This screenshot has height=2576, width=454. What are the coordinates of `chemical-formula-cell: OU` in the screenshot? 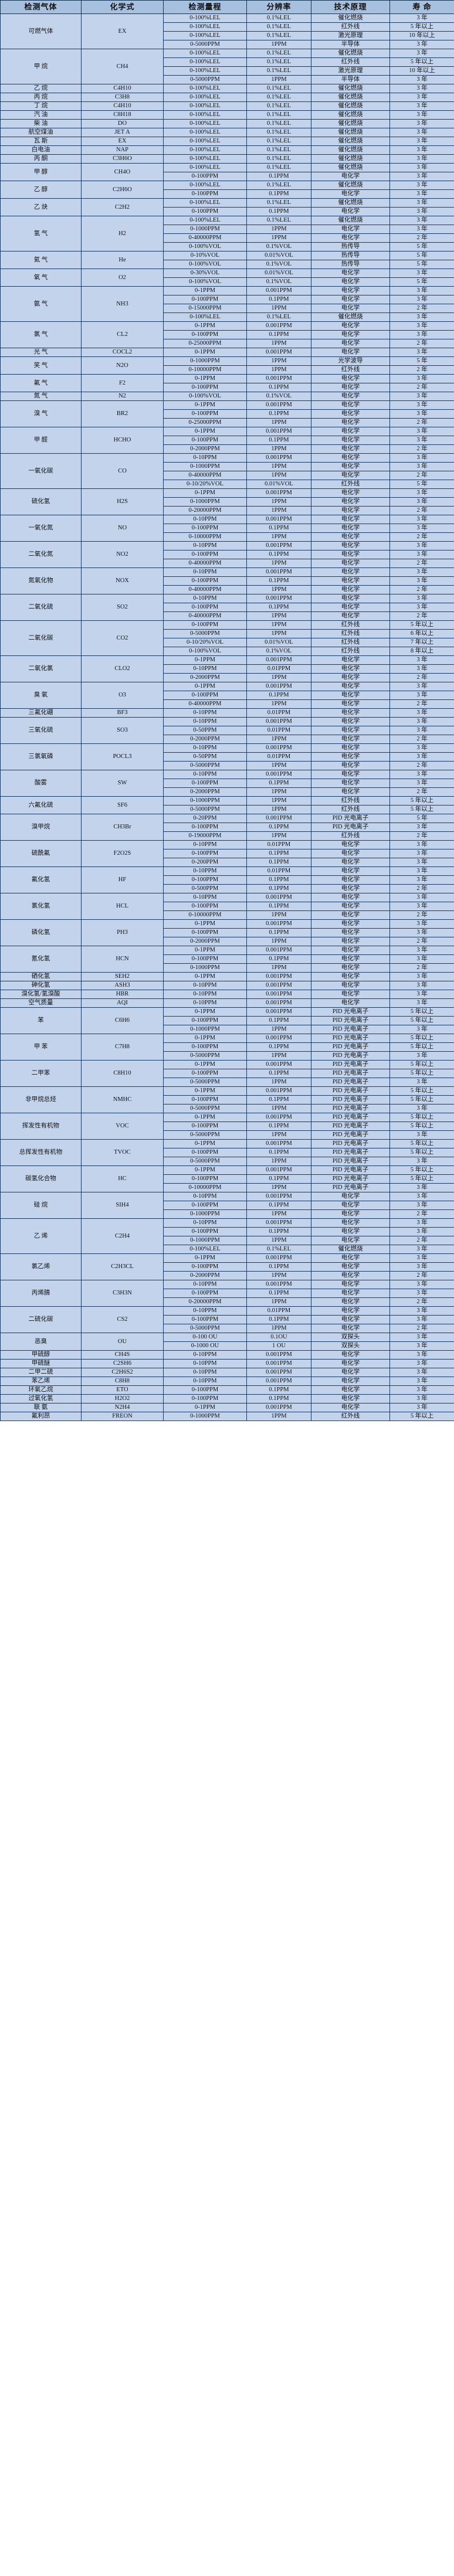 It's located at (122, 1342).